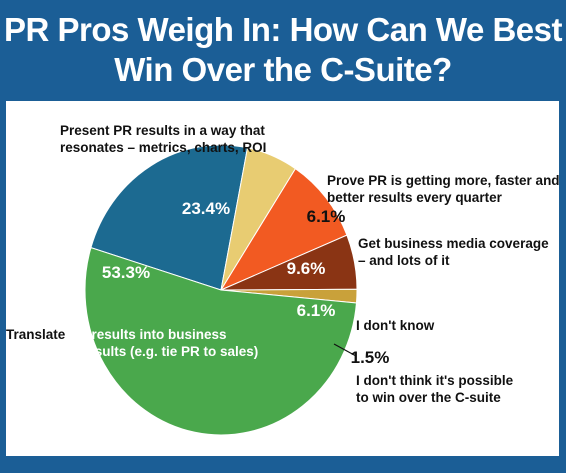 The image size is (566, 473). Describe the element at coordinates (126, 272) in the screenshot. I see `slice-value-label-6: 53.3%` at that location.